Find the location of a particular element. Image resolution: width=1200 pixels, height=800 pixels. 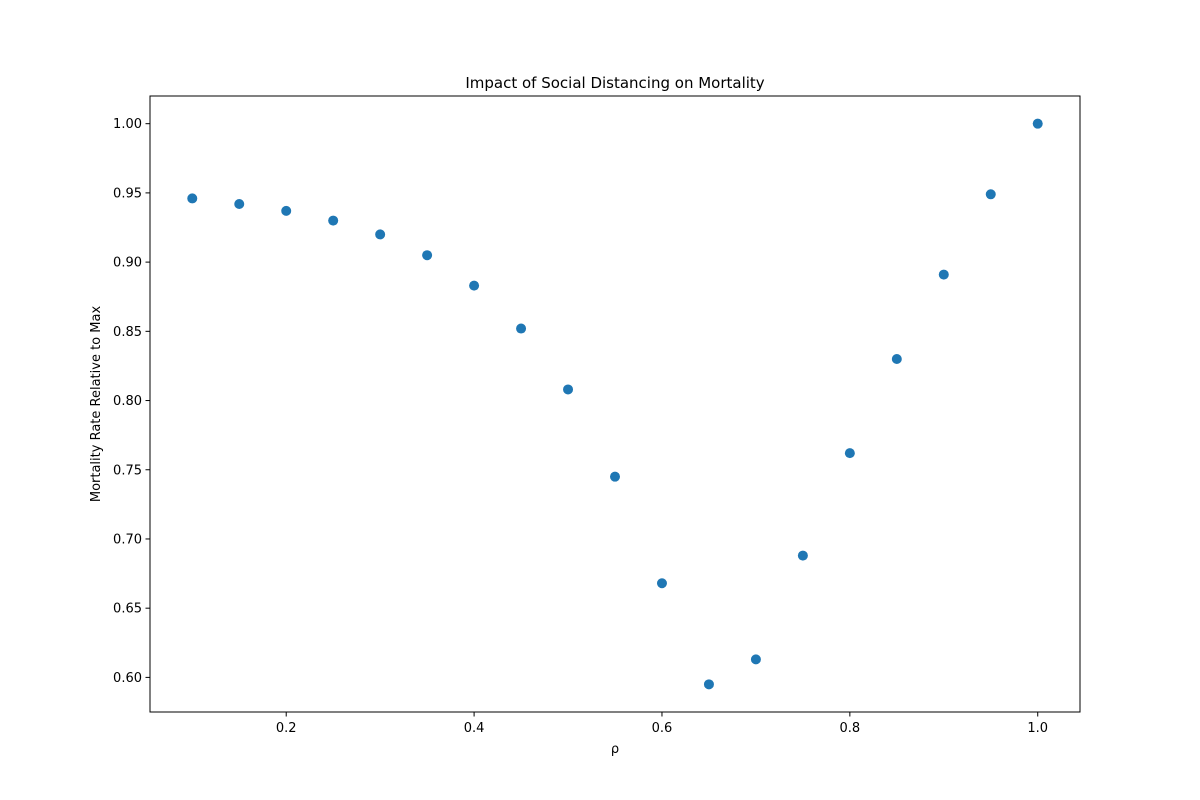

y-tick-label: 0.95 is located at coordinates (127, 193).